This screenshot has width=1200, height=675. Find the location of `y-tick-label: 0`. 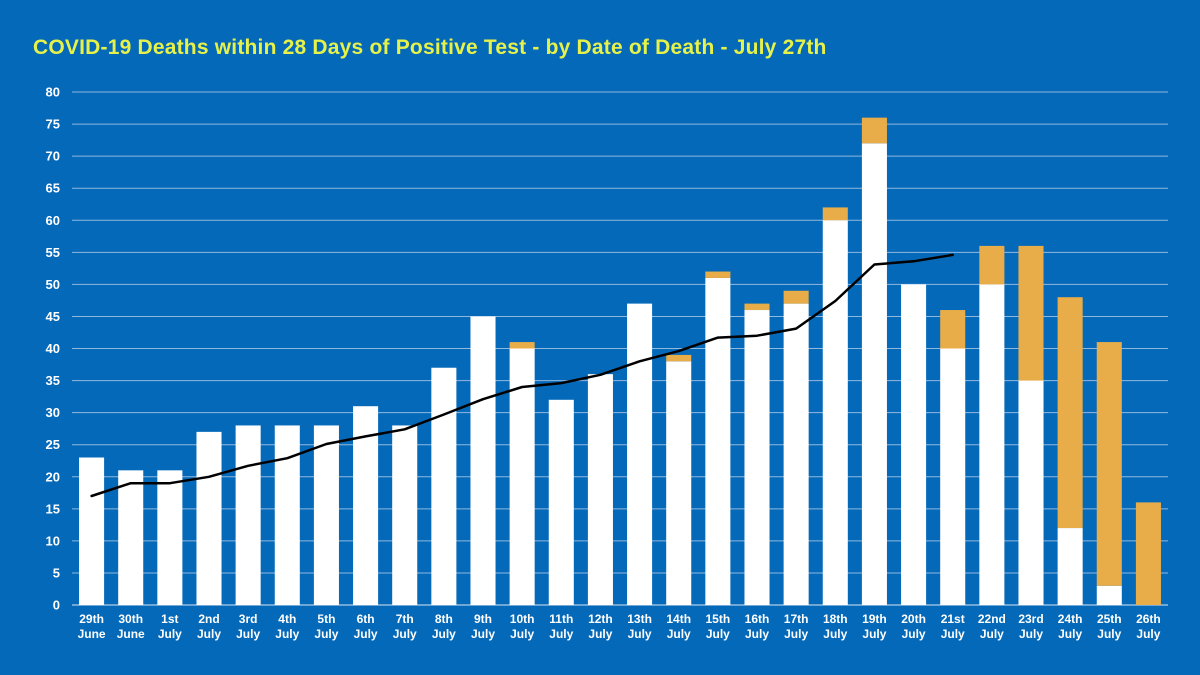

y-tick-label: 0 is located at coordinates (56, 605).